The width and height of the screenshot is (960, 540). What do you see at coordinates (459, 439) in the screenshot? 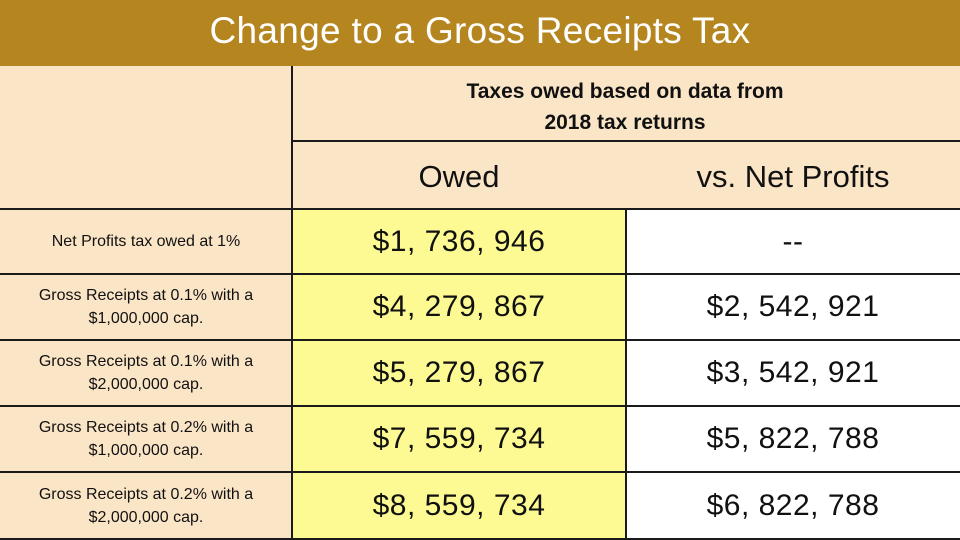
I see `owed-value: $7, 559, 734` at bounding box center [459, 439].